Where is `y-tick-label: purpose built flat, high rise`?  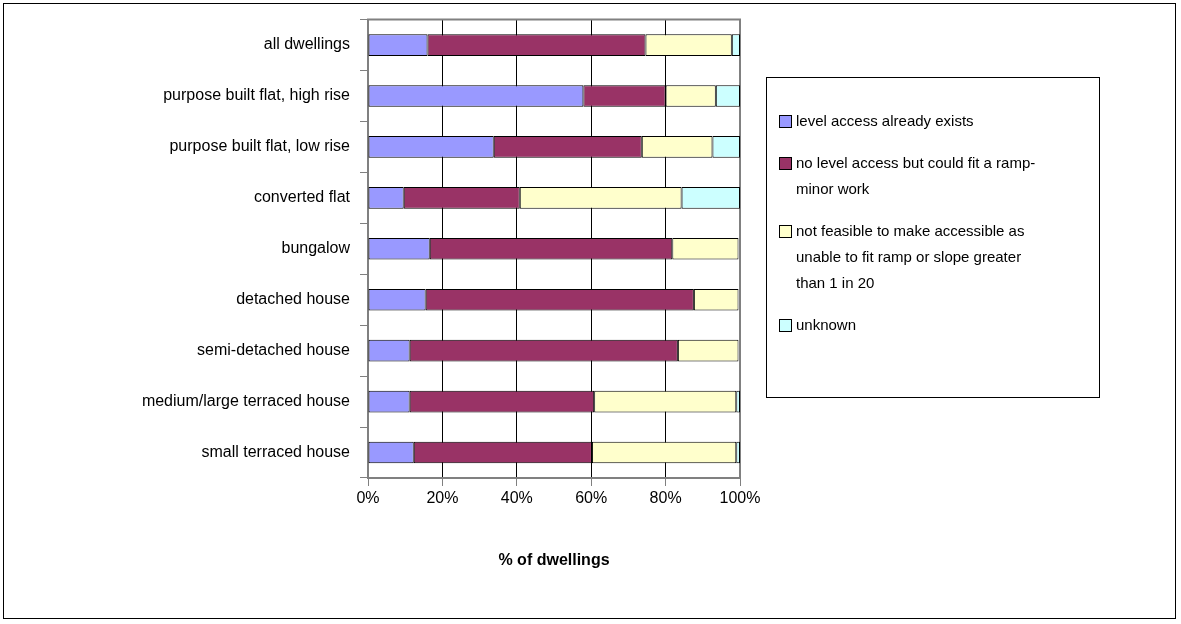
y-tick-label: purpose built flat, high rise is located at coordinates (257, 95).